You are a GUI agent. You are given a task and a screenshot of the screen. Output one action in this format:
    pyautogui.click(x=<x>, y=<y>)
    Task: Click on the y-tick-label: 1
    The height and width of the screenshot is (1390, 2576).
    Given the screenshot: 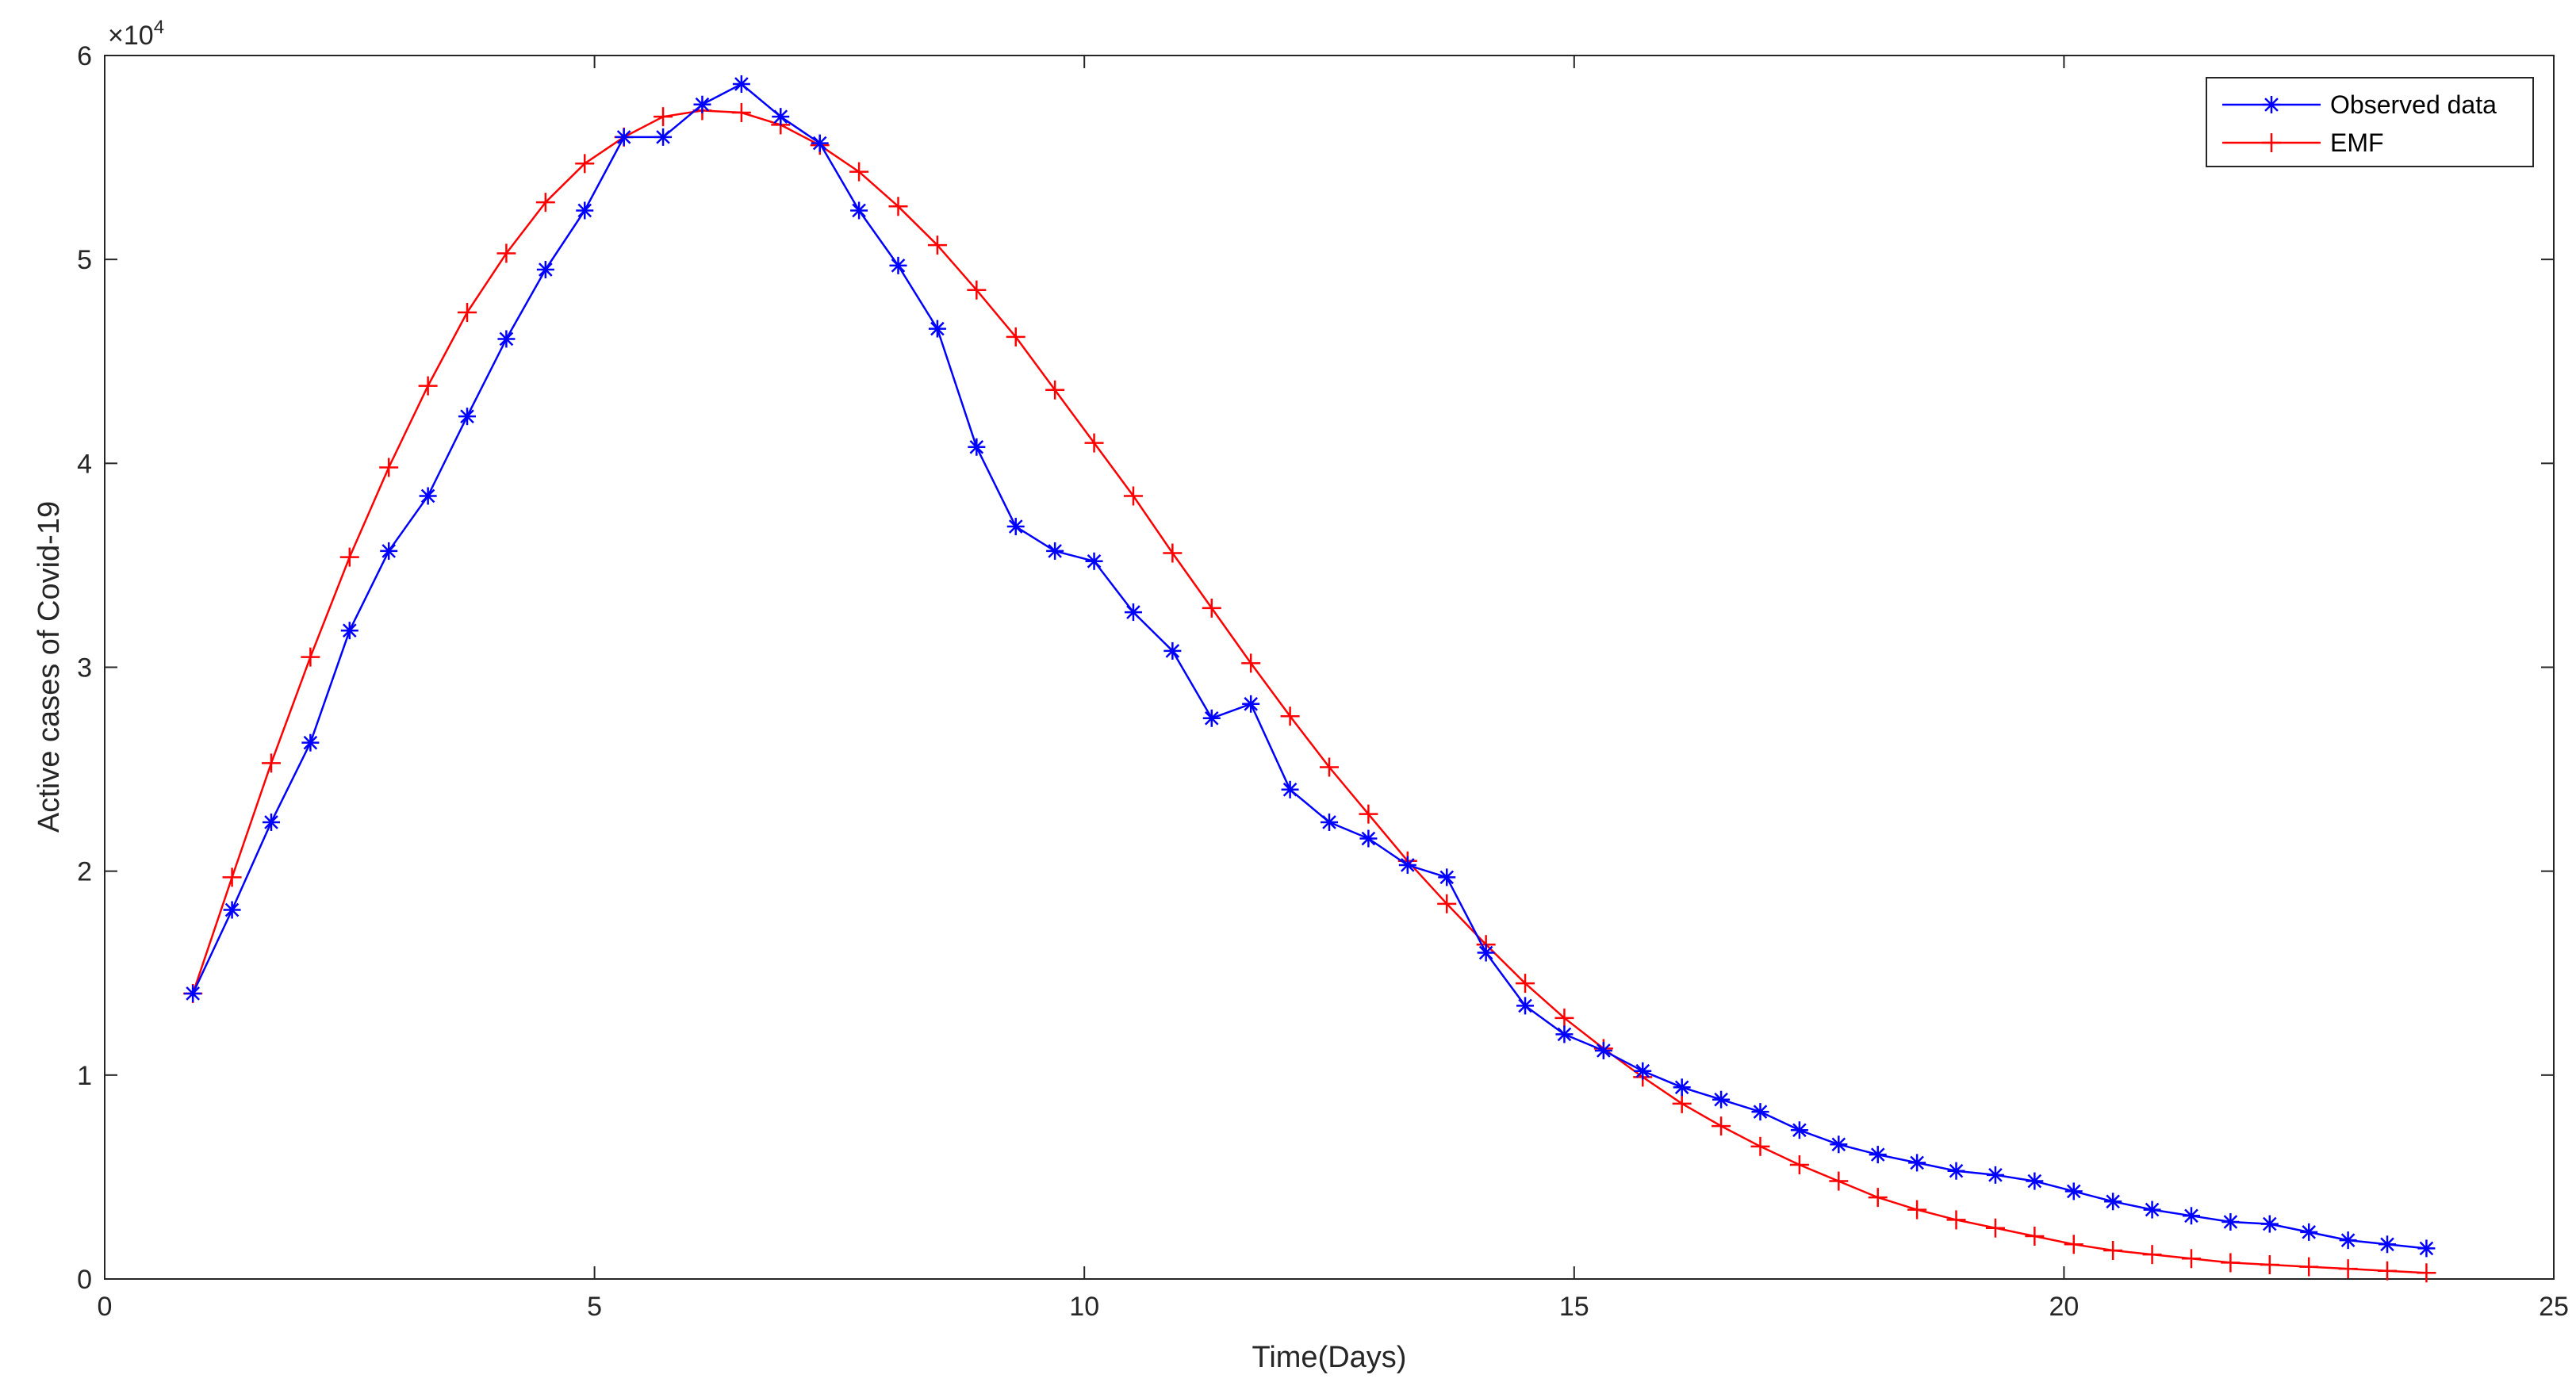 What is the action you would take?
    pyautogui.click(x=84, y=1076)
    